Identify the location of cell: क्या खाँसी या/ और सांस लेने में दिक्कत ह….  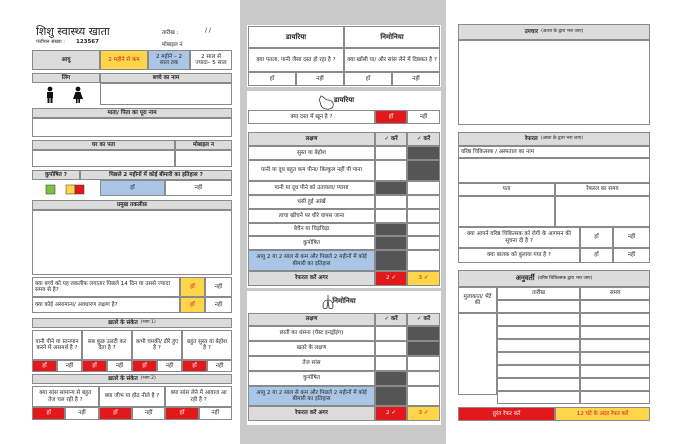
(392, 60).